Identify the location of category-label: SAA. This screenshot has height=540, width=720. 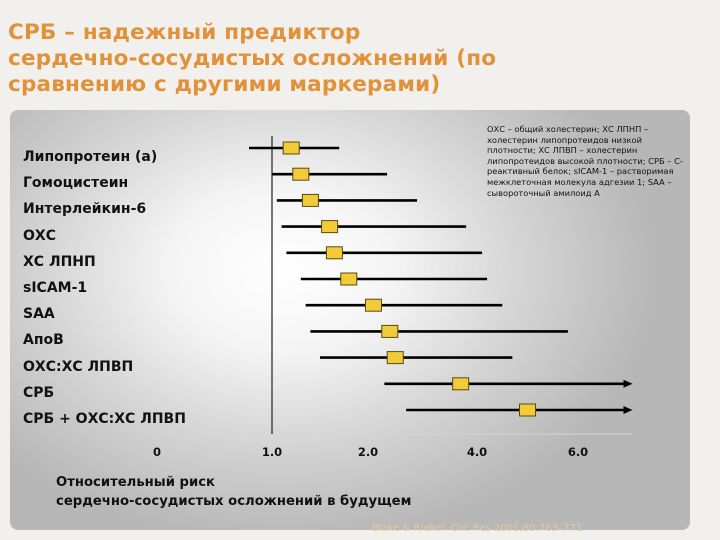
(39, 314).